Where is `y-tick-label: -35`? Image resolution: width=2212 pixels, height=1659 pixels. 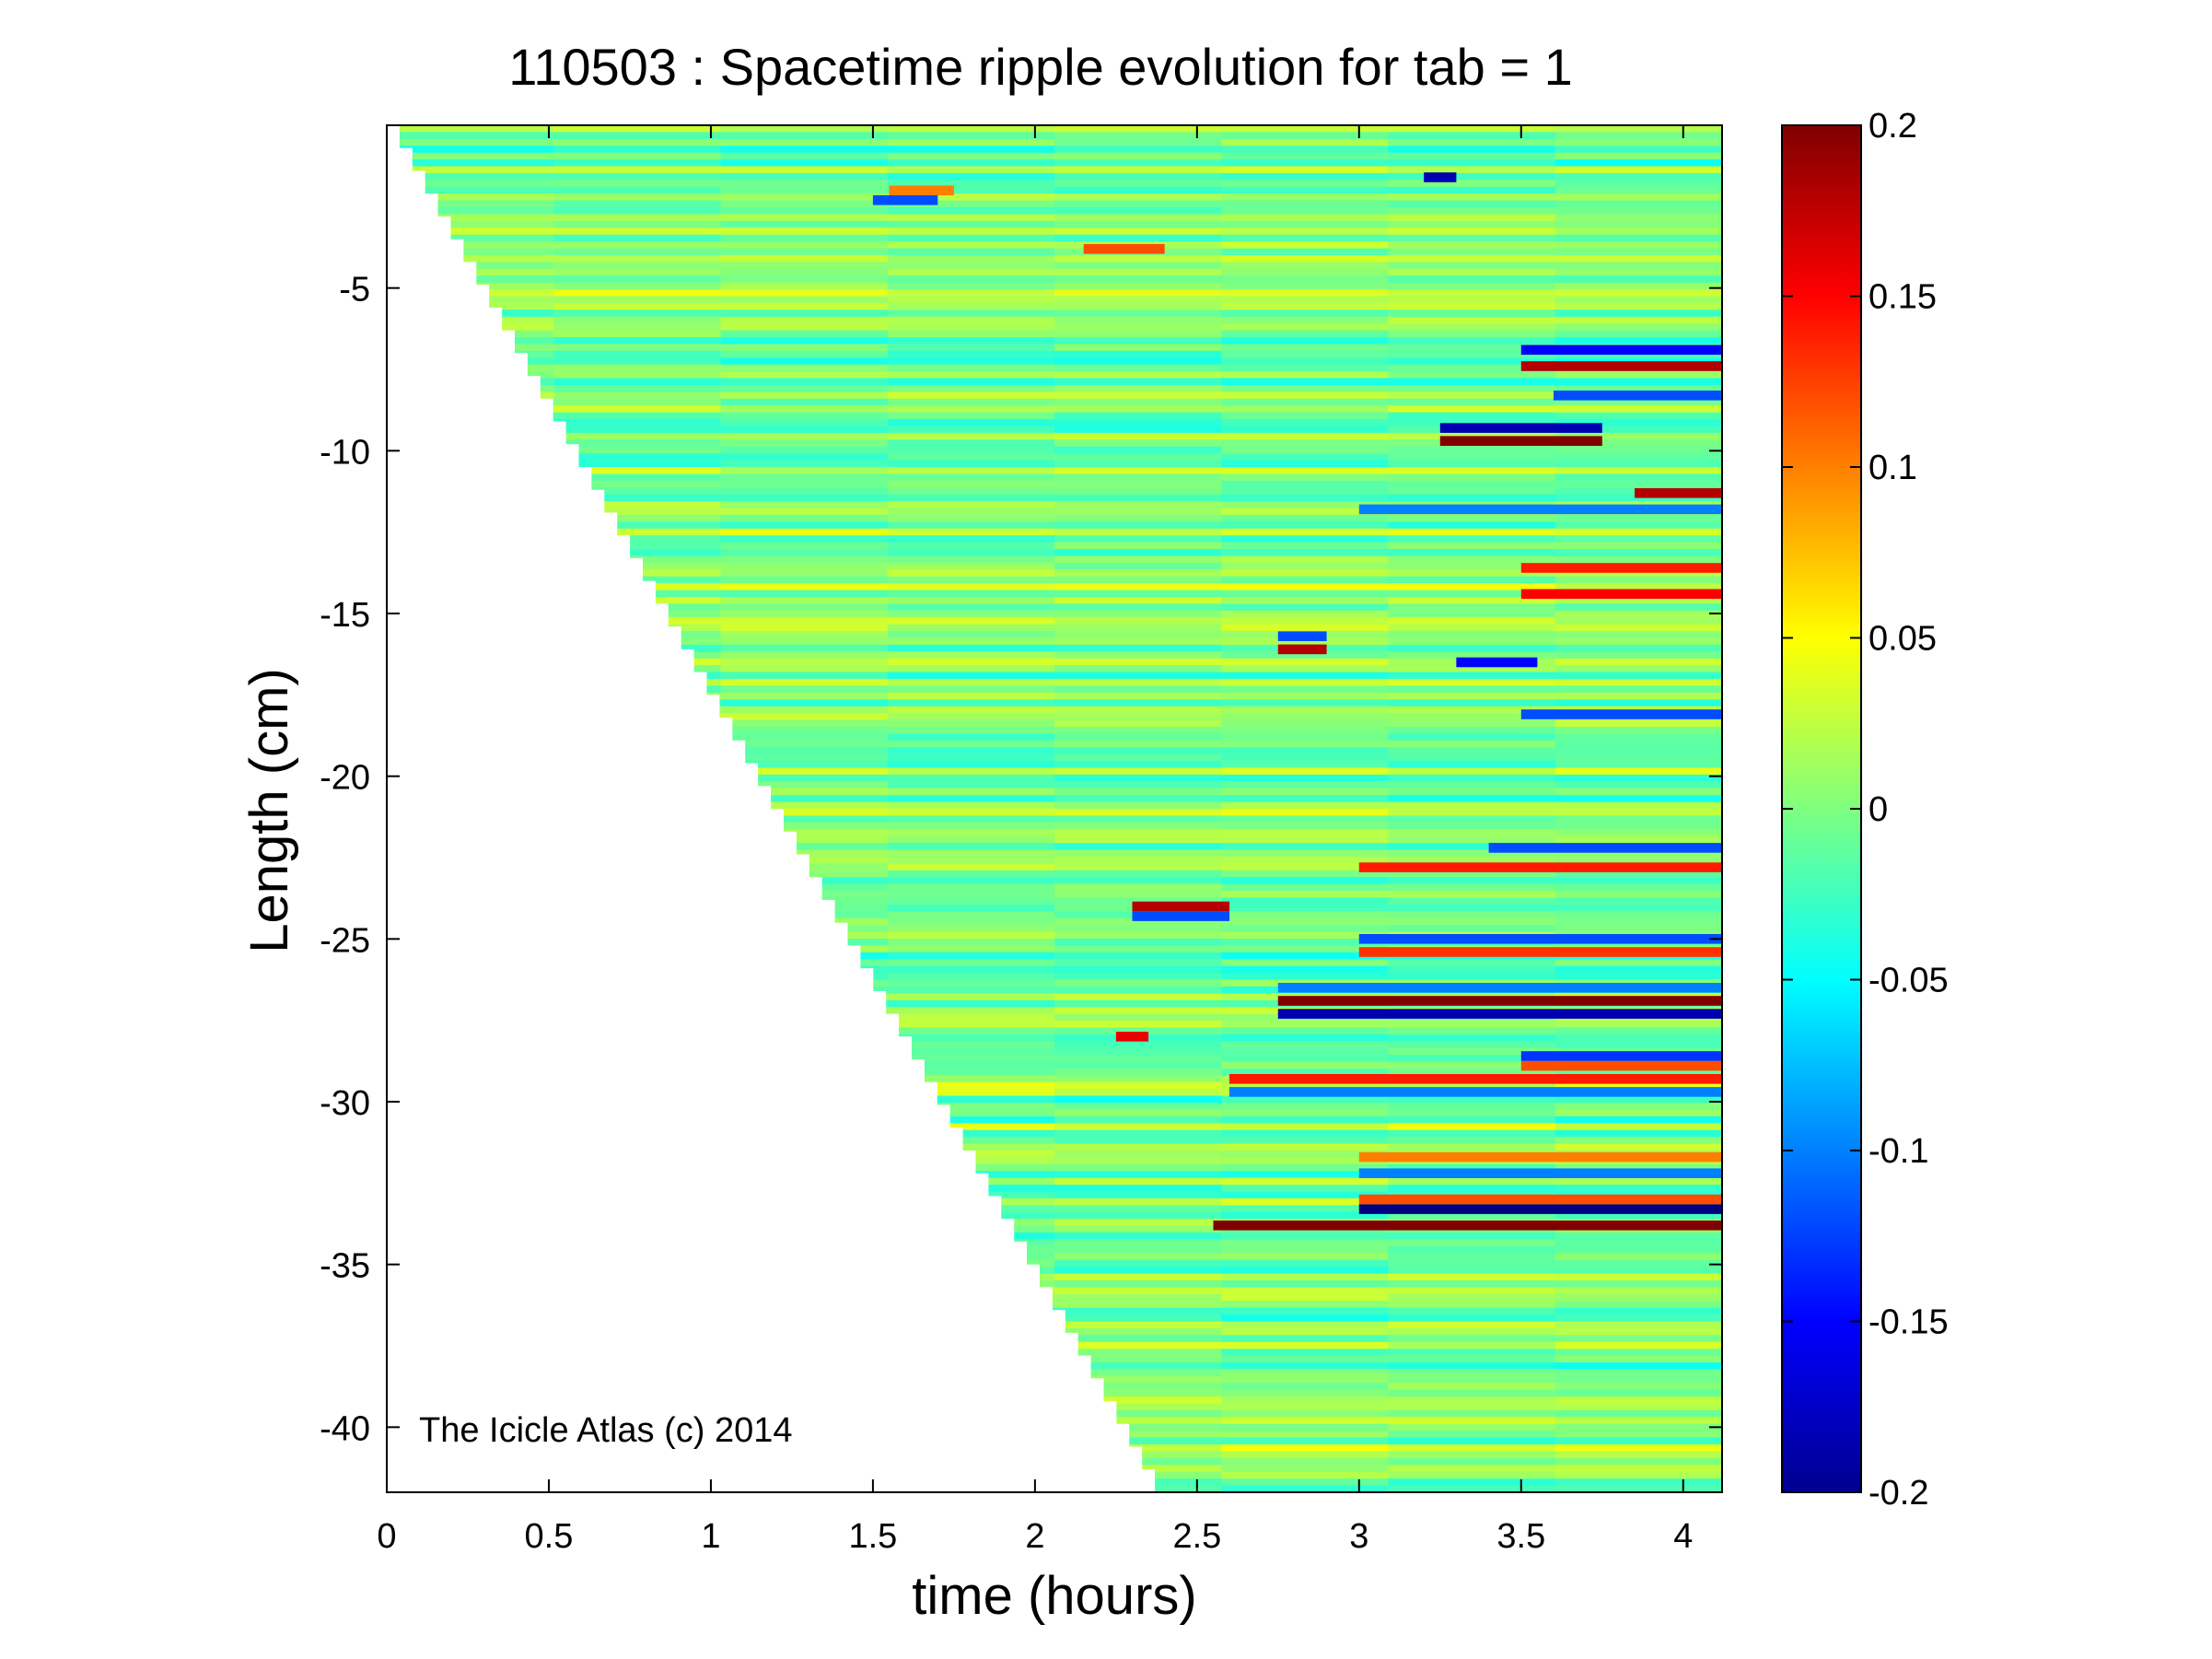
y-tick-label: -35 is located at coordinates (345, 1266).